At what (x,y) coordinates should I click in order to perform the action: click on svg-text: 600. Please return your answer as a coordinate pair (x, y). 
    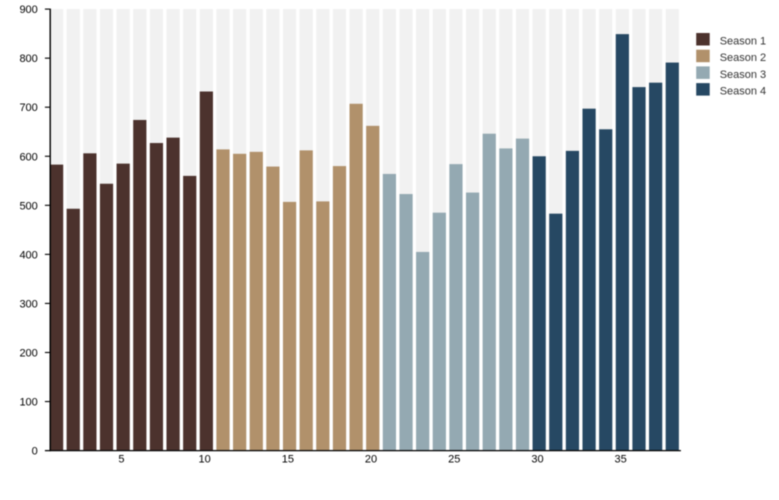
    Looking at the image, I should click on (28, 157).